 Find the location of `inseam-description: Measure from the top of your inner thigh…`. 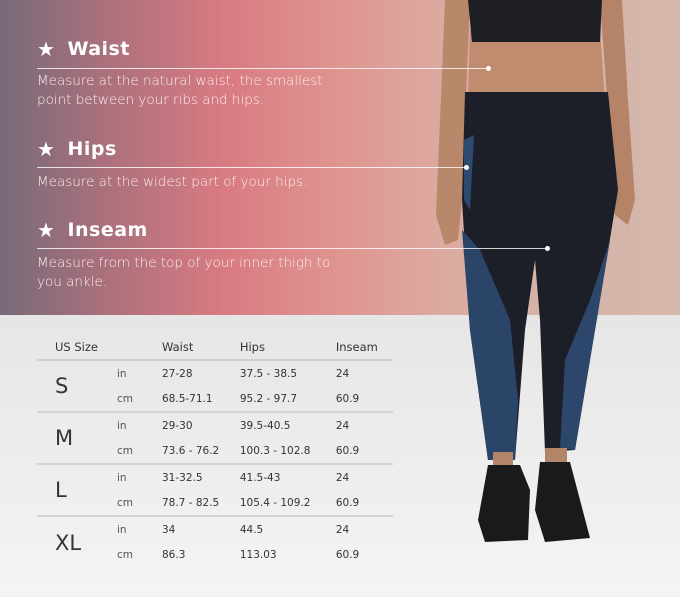

inseam-description: Measure from the top of your inner thigh… is located at coordinates (184, 272).